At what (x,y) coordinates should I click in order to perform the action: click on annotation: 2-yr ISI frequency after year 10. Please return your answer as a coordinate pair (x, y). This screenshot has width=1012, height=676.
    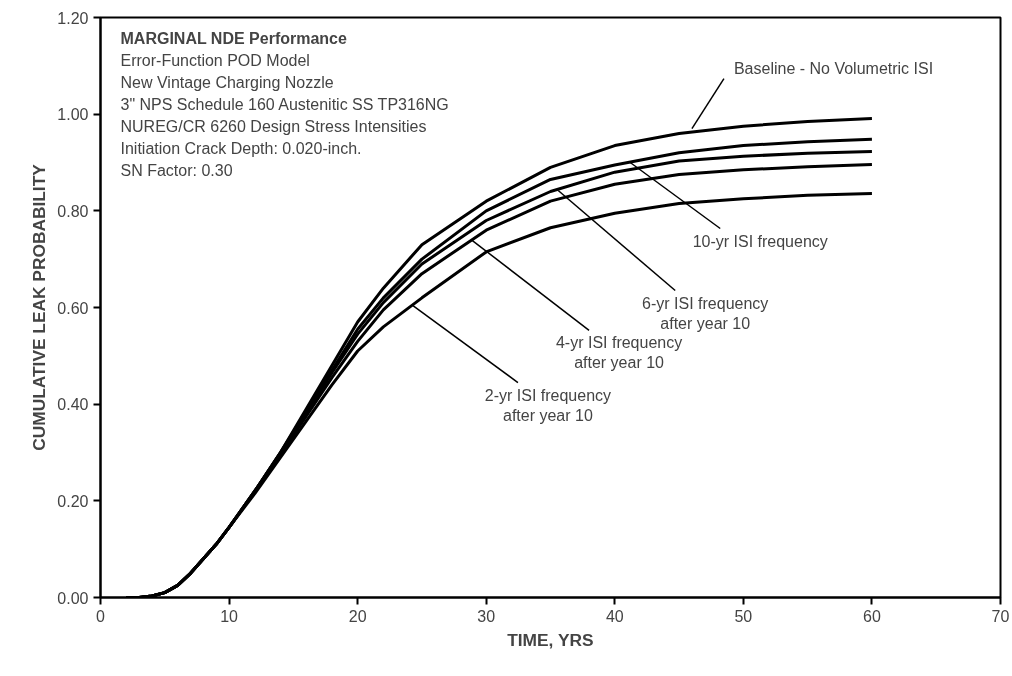
    Looking at the image, I should click on (548, 405).